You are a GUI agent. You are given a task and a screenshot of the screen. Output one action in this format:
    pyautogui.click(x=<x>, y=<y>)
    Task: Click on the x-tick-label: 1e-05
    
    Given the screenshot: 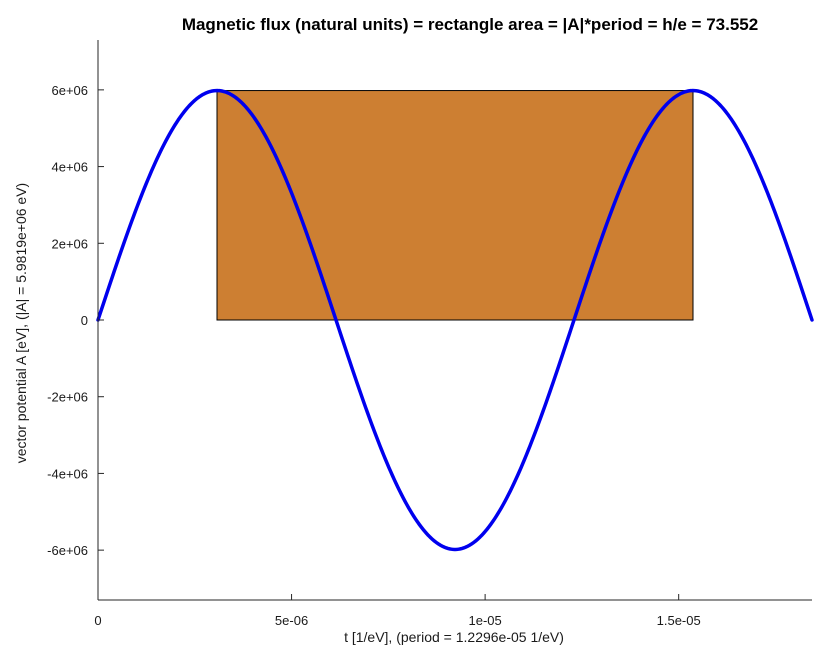 What is the action you would take?
    pyautogui.click(x=484, y=620)
    